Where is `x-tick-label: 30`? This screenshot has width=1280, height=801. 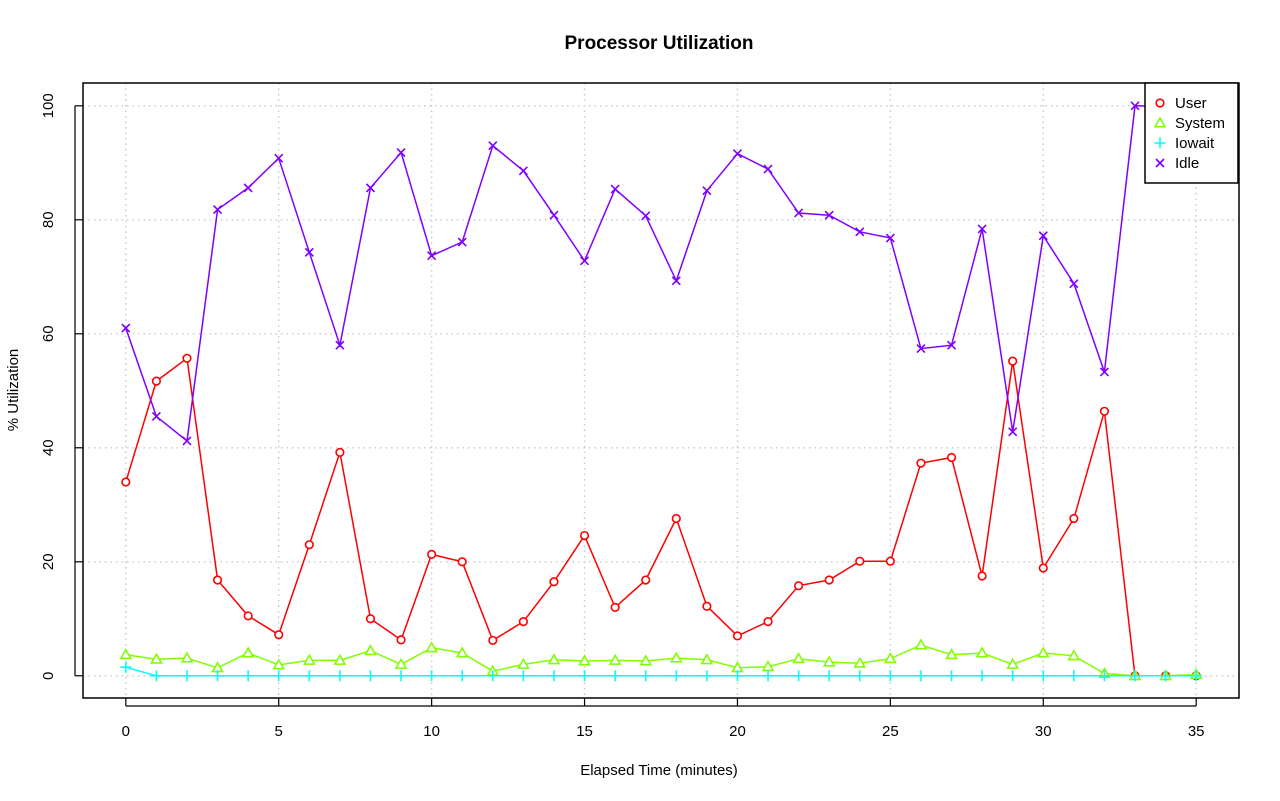
x-tick-label: 30 is located at coordinates (1043, 731).